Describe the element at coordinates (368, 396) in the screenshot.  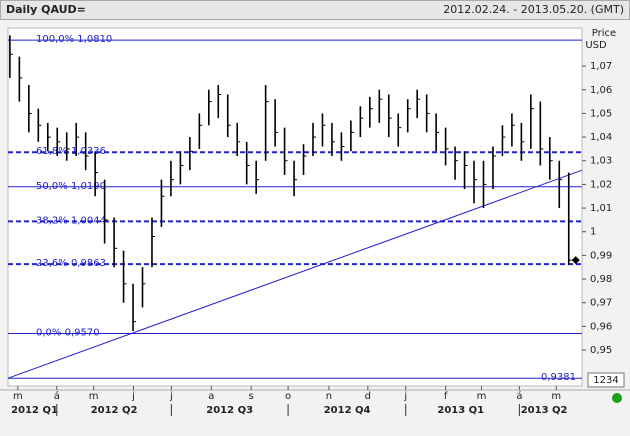
I see `x-tick-label: d` at that location.